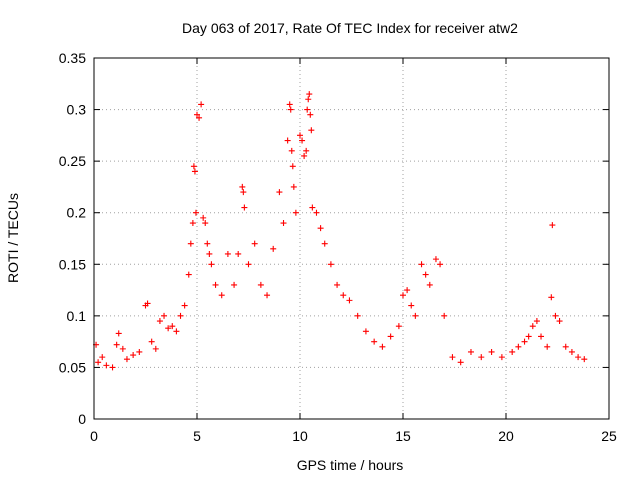  What do you see at coordinates (72, 161) in the screenshot?
I see `y-tick-label: 0.25` at bounding box center [72, 161].